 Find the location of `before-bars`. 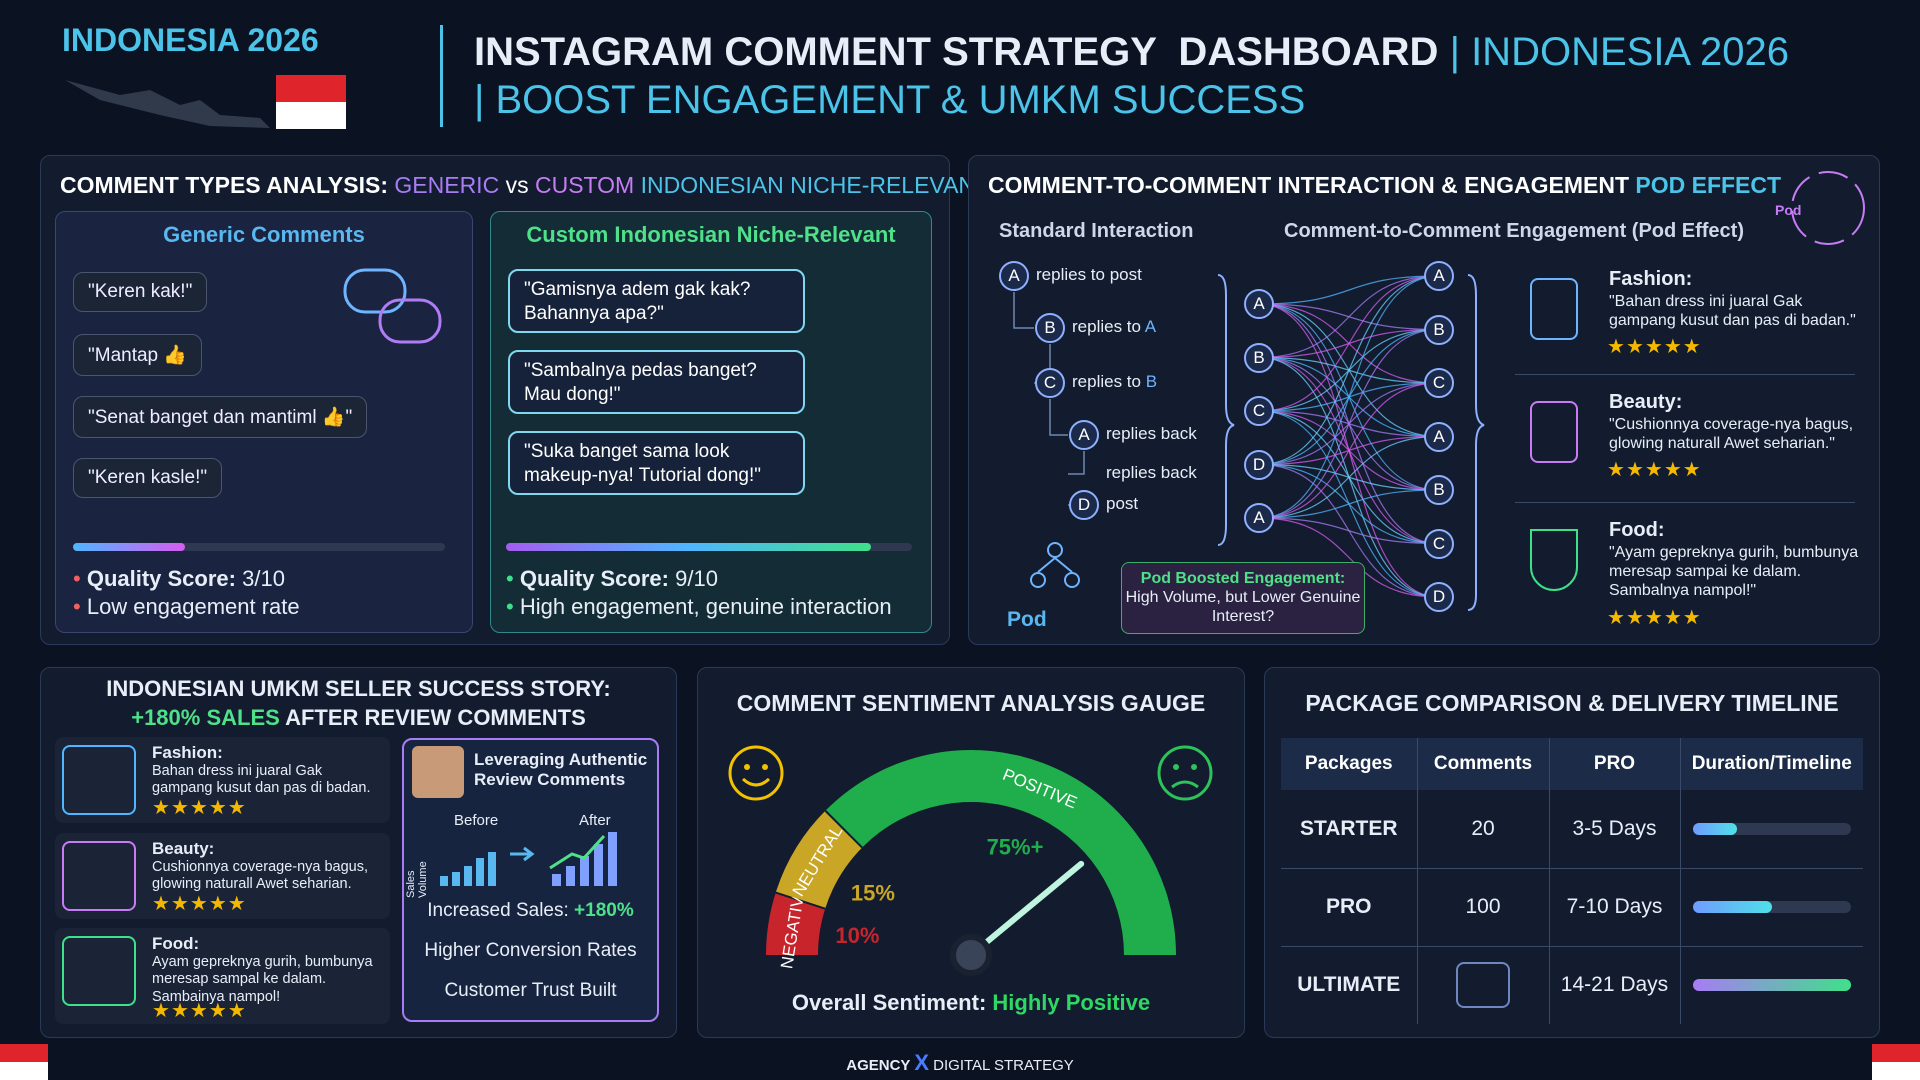

before-bars is located at coordinates (468, 869).